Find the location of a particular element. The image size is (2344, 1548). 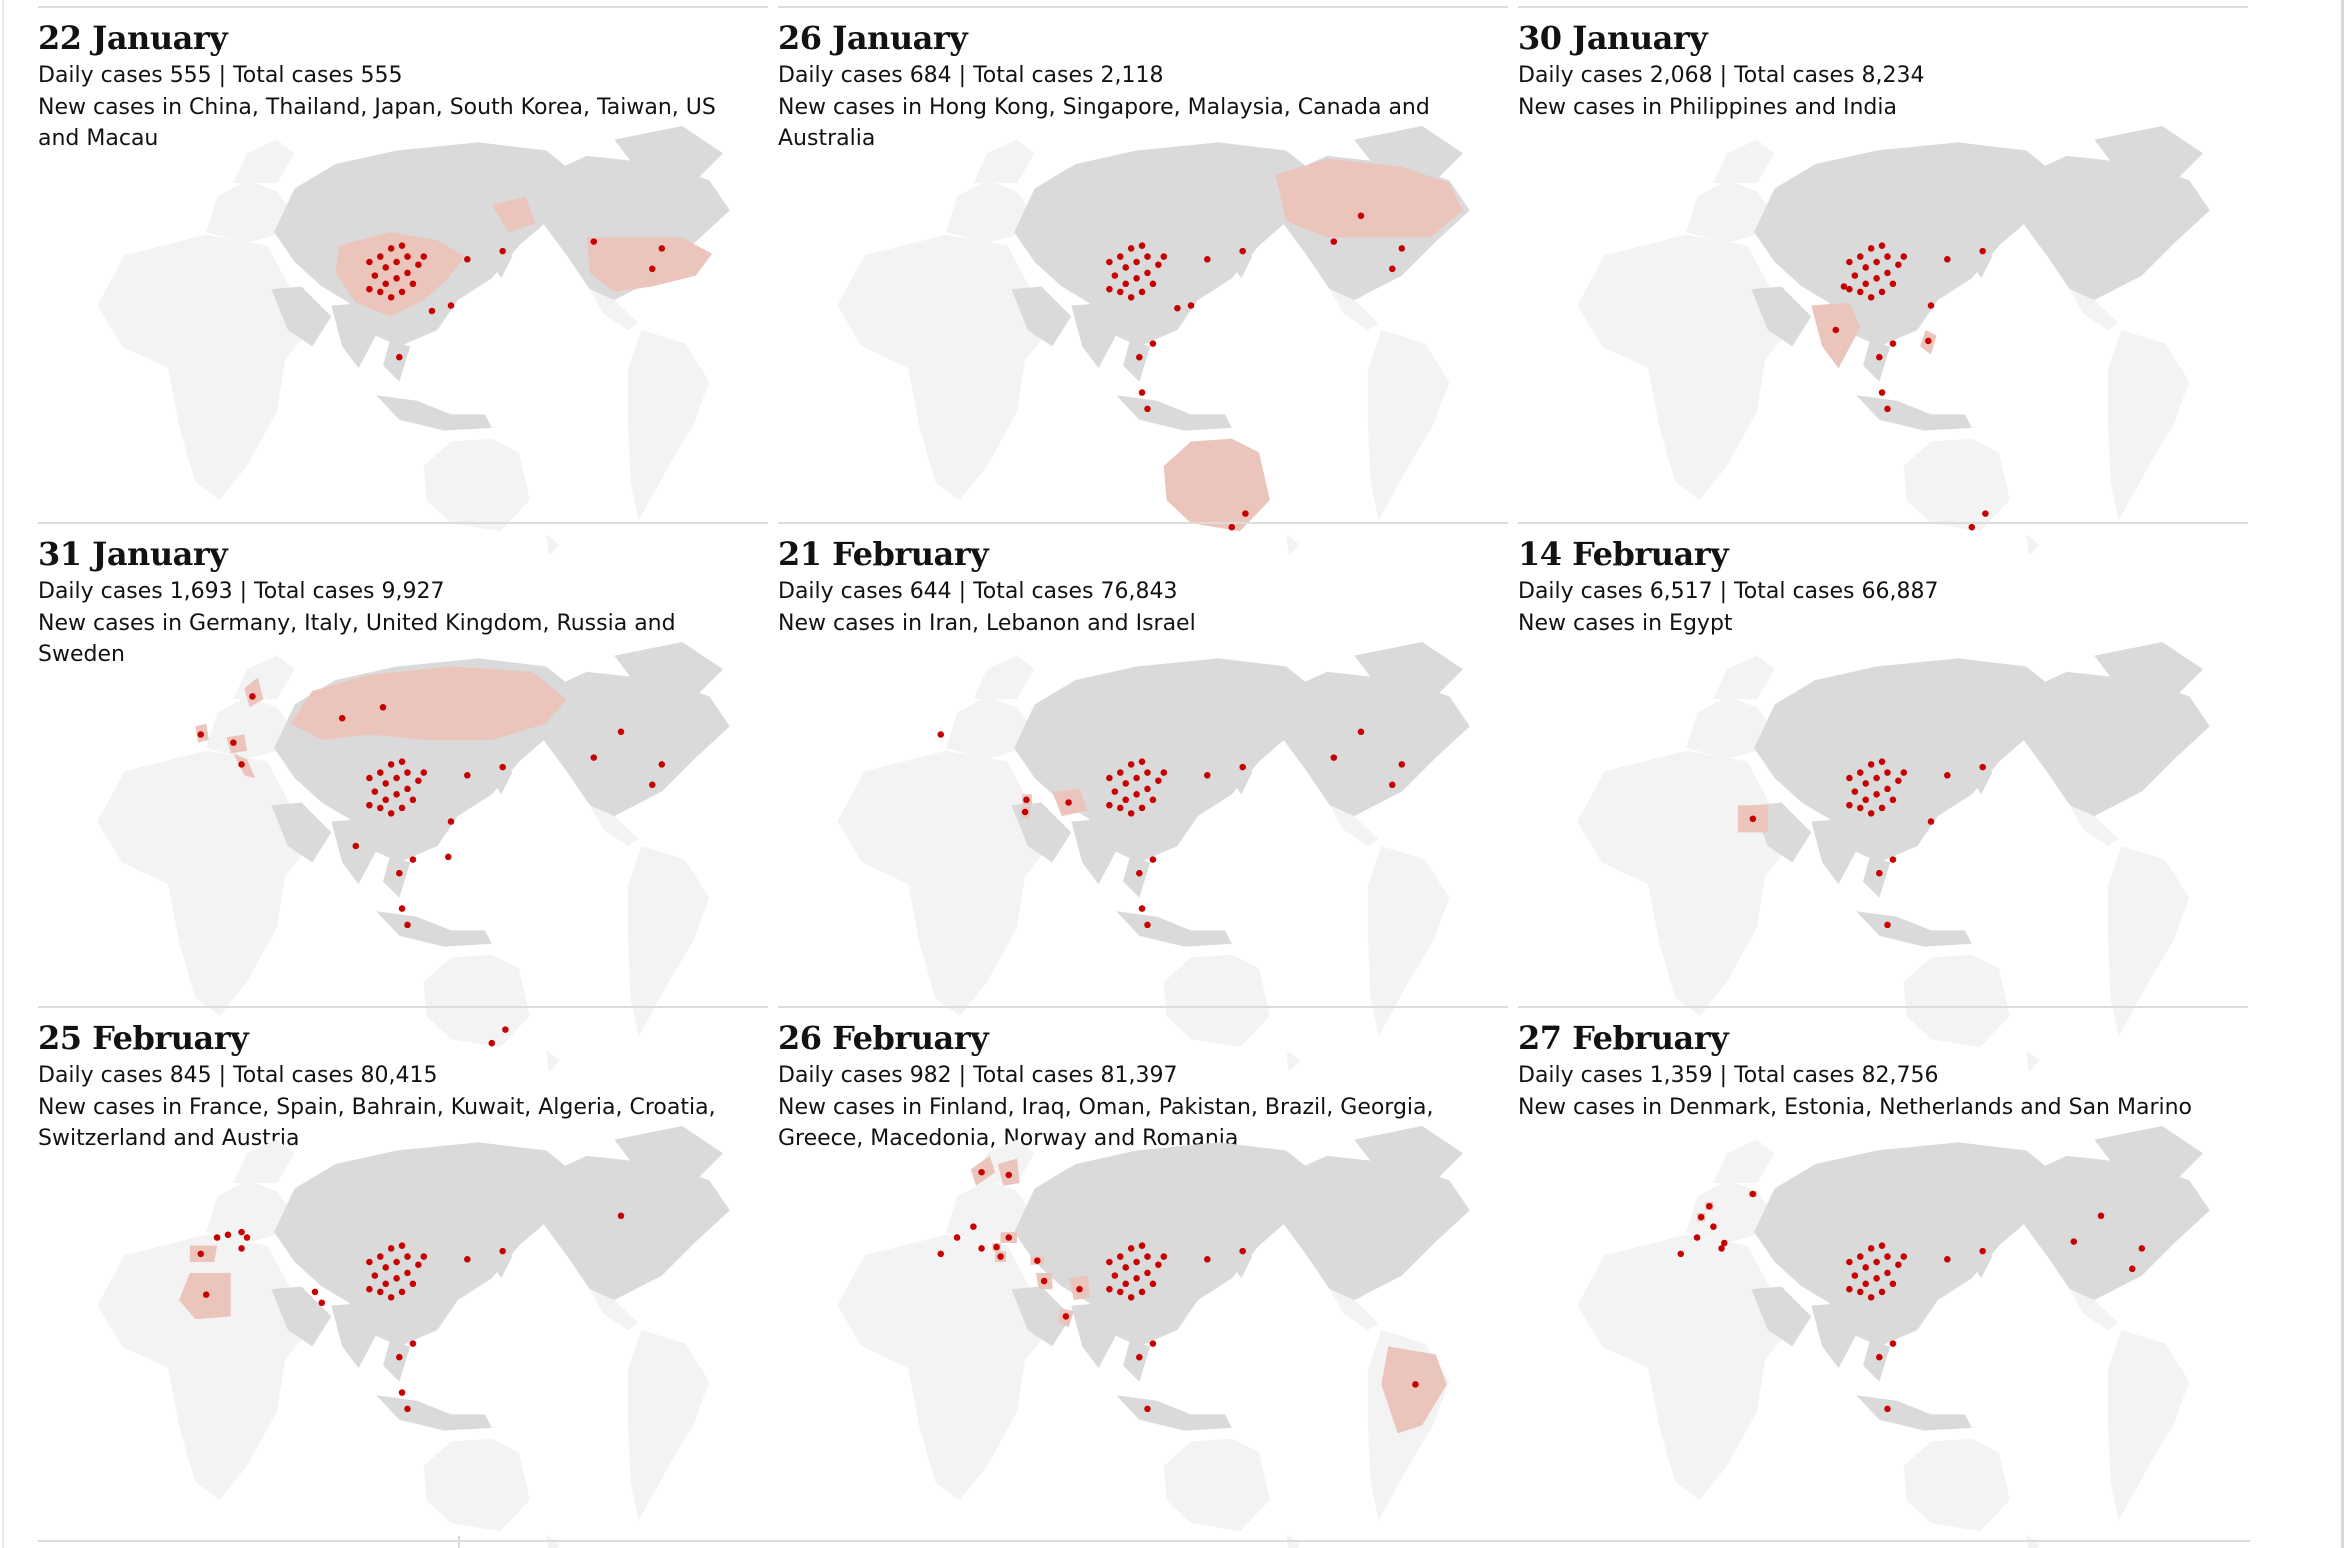

case-dot-bahrain is located at coordinates (322, 1303).